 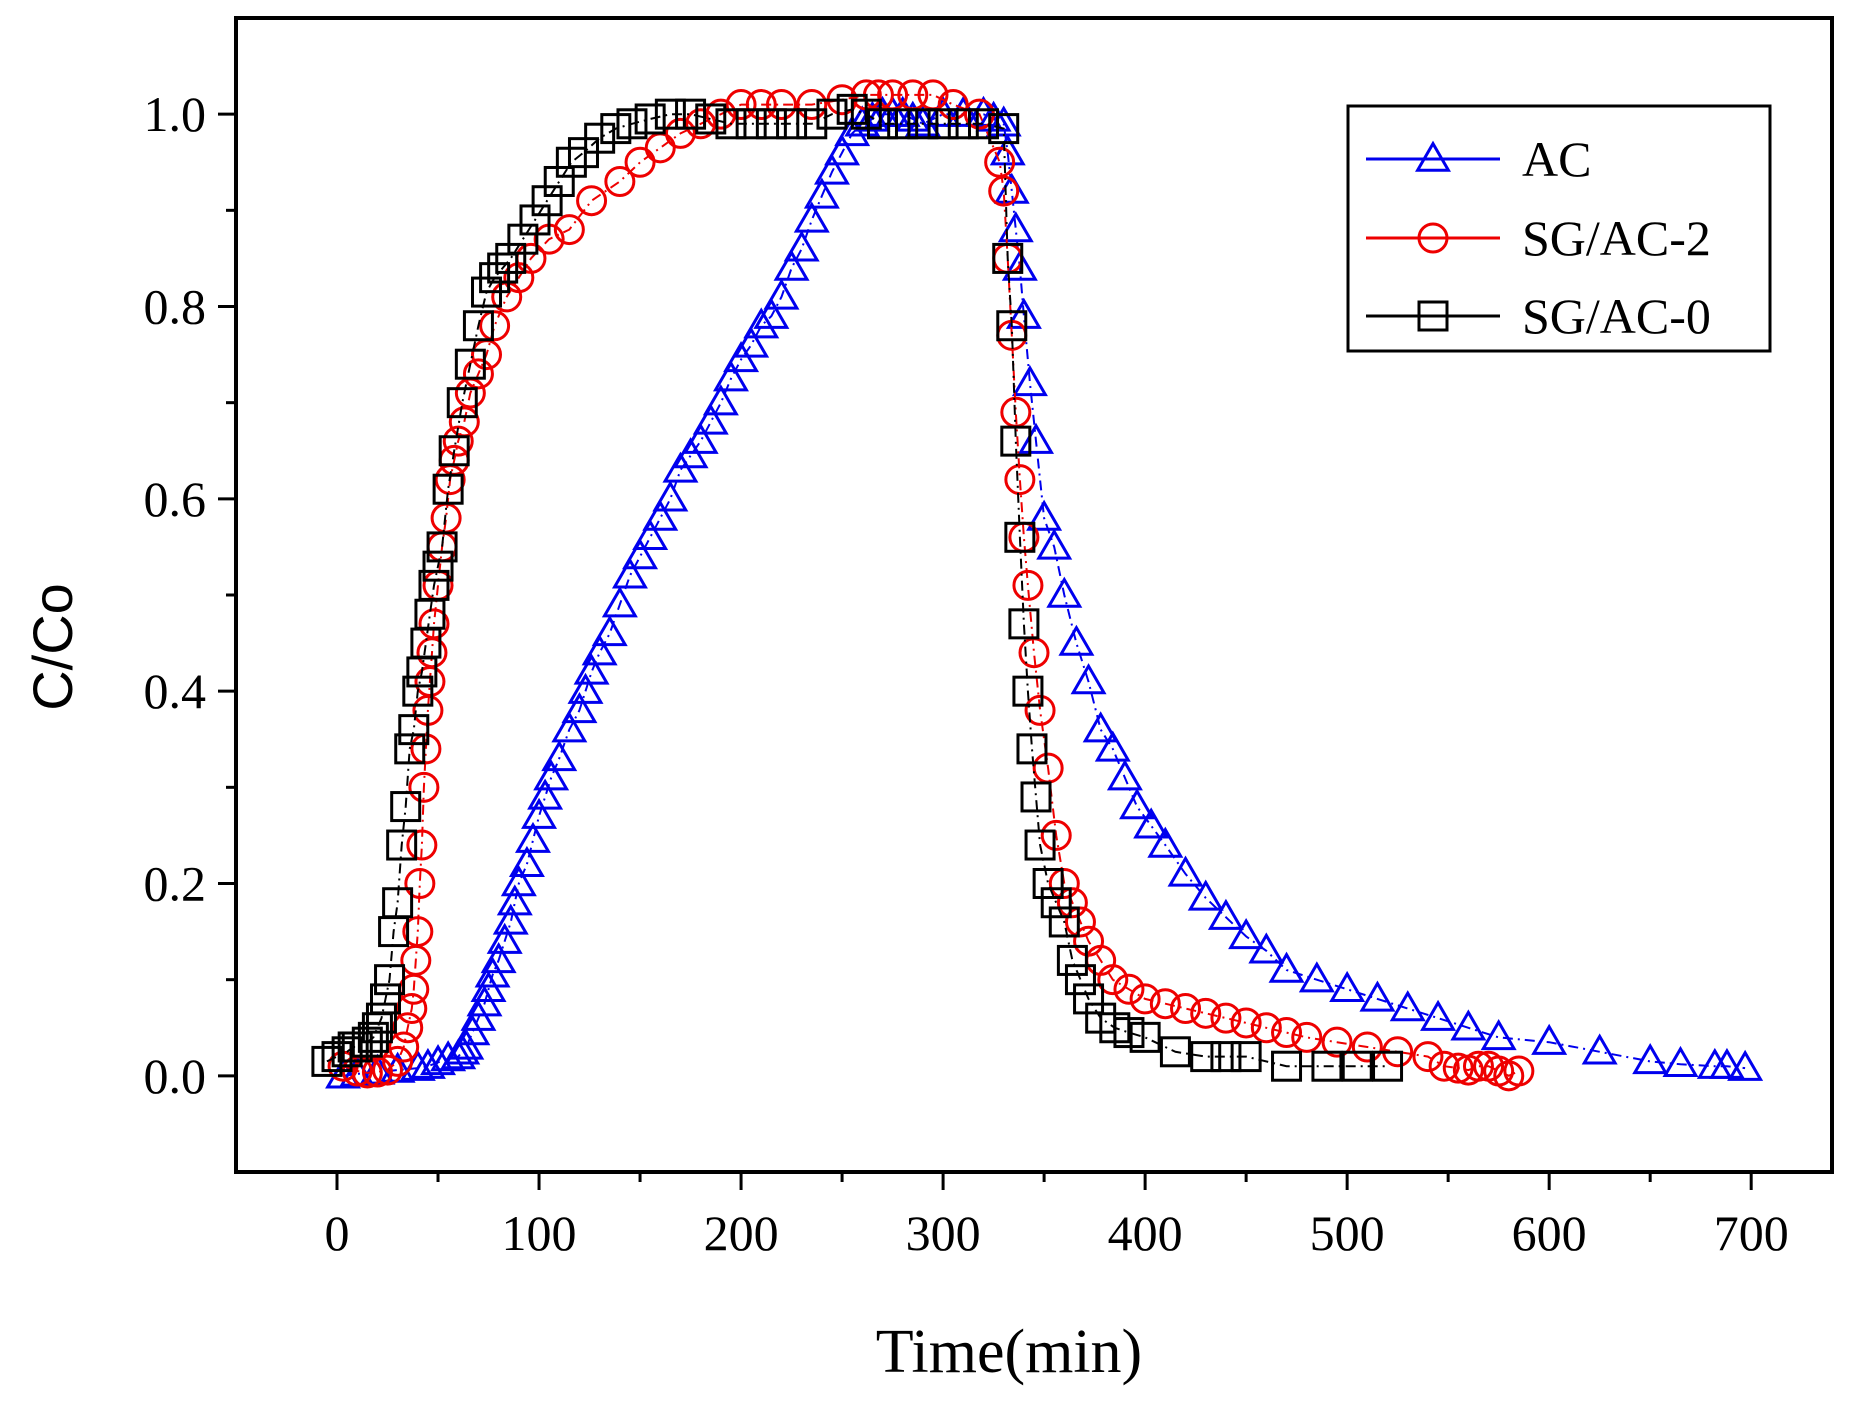 I want to click on y-tick-label: 0.6, so click(x=175, y=499).